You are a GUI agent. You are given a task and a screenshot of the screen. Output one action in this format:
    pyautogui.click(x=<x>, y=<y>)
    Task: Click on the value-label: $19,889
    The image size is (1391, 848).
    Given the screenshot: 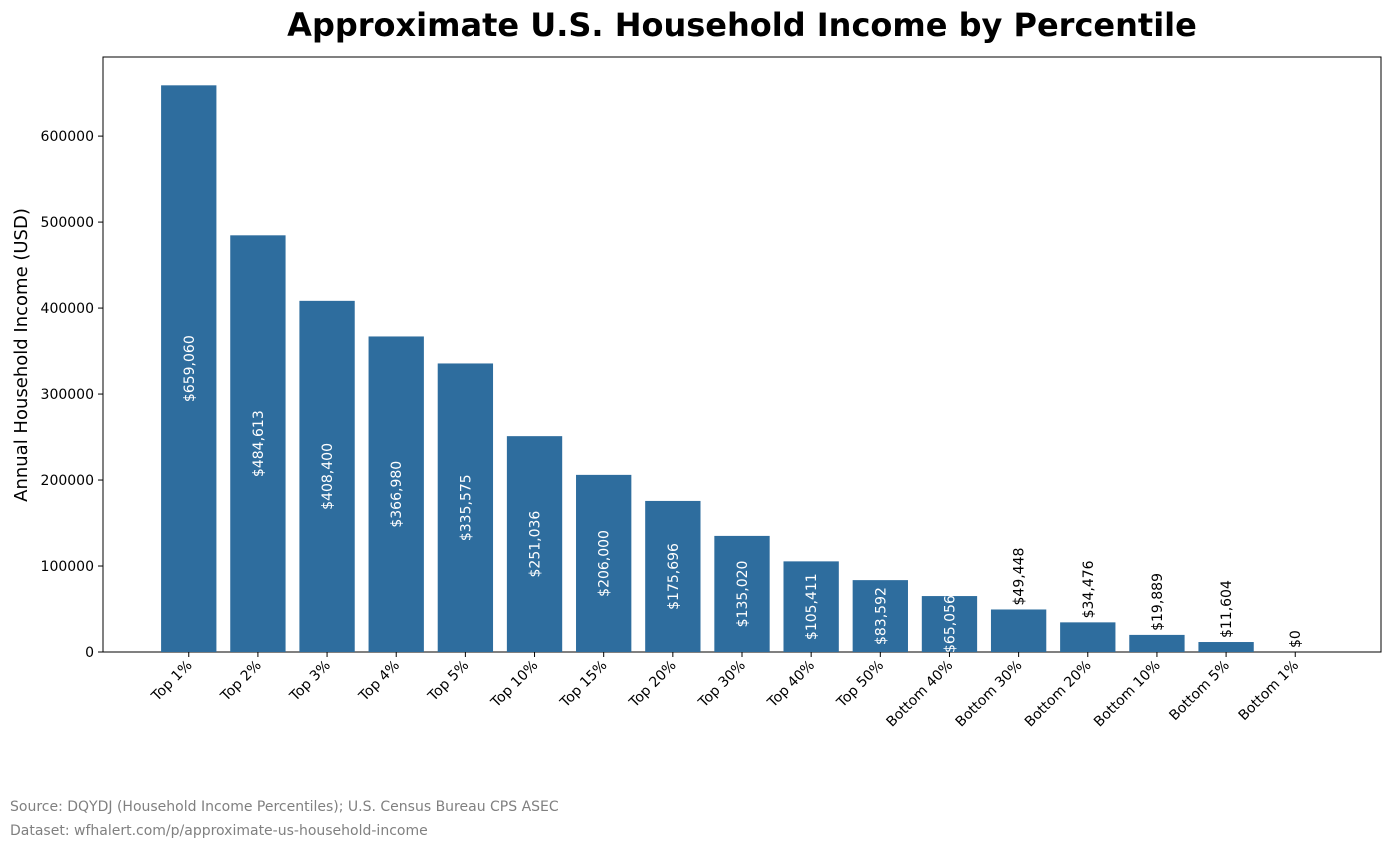 What is the action you would take?
    pyautogui.click(x=1158, y=602)
    